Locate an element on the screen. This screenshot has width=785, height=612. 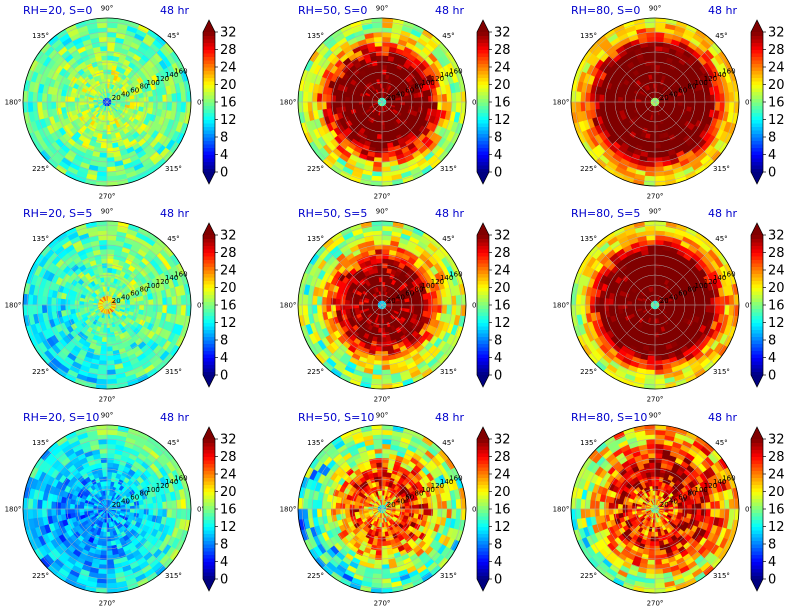
angular-tick-label: 225° is located at coordinates (40, 372).